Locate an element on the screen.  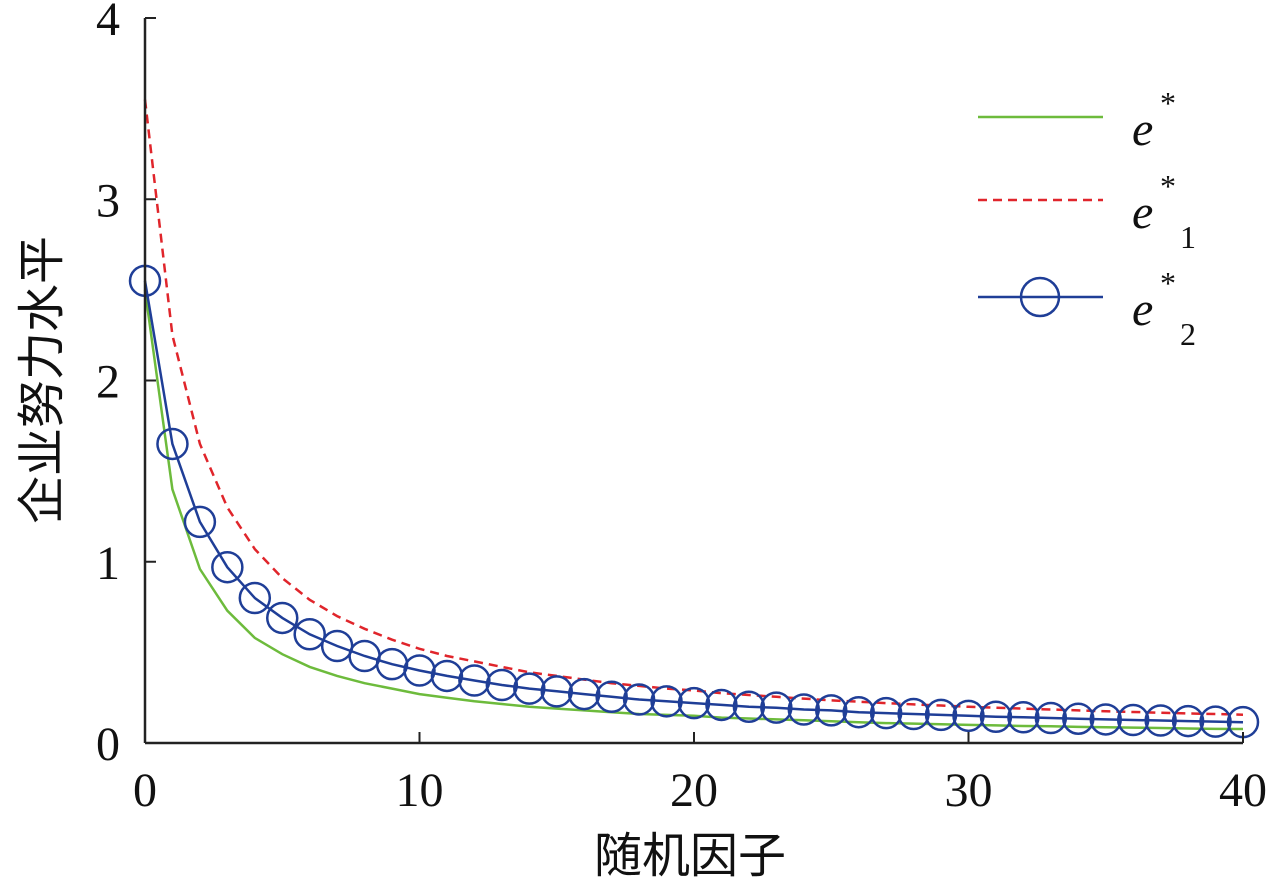
x-tick-label: 30 is located at coordinates (969, 790).